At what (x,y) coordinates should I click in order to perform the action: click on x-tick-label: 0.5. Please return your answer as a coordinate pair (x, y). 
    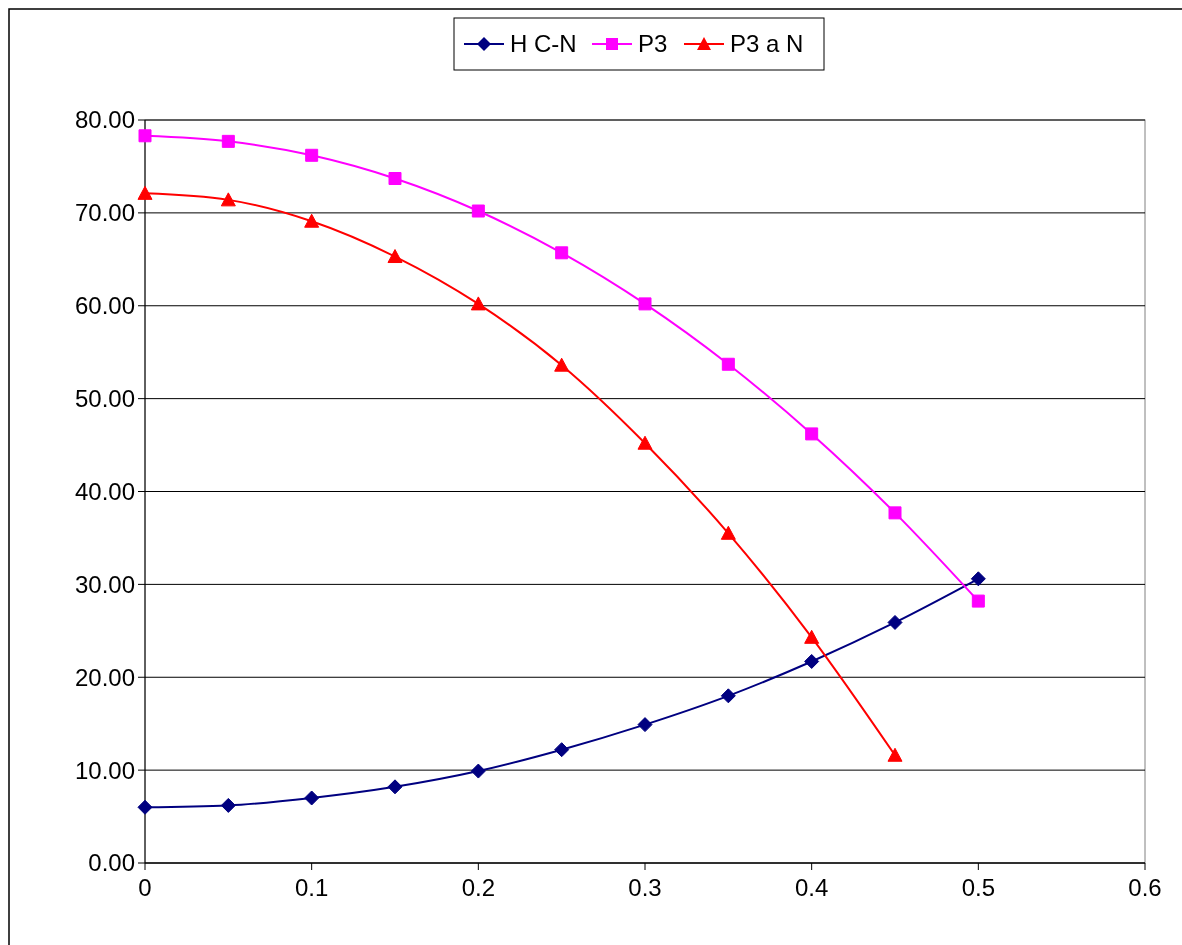
    Looking at the image, I should click on (978, 887).